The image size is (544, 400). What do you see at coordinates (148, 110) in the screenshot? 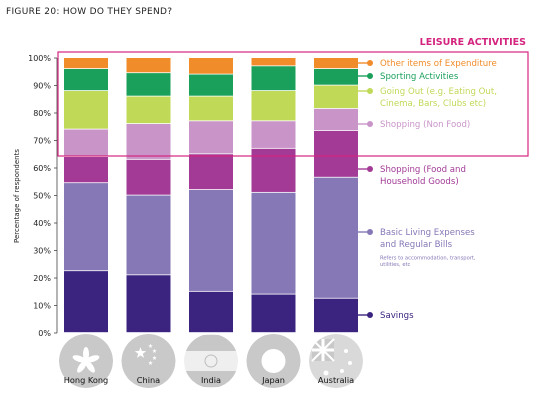
I see `bar-china-going-out-e-g-eating-out-cinema-bars-clubs-etc` at bounding box center [148, 110].